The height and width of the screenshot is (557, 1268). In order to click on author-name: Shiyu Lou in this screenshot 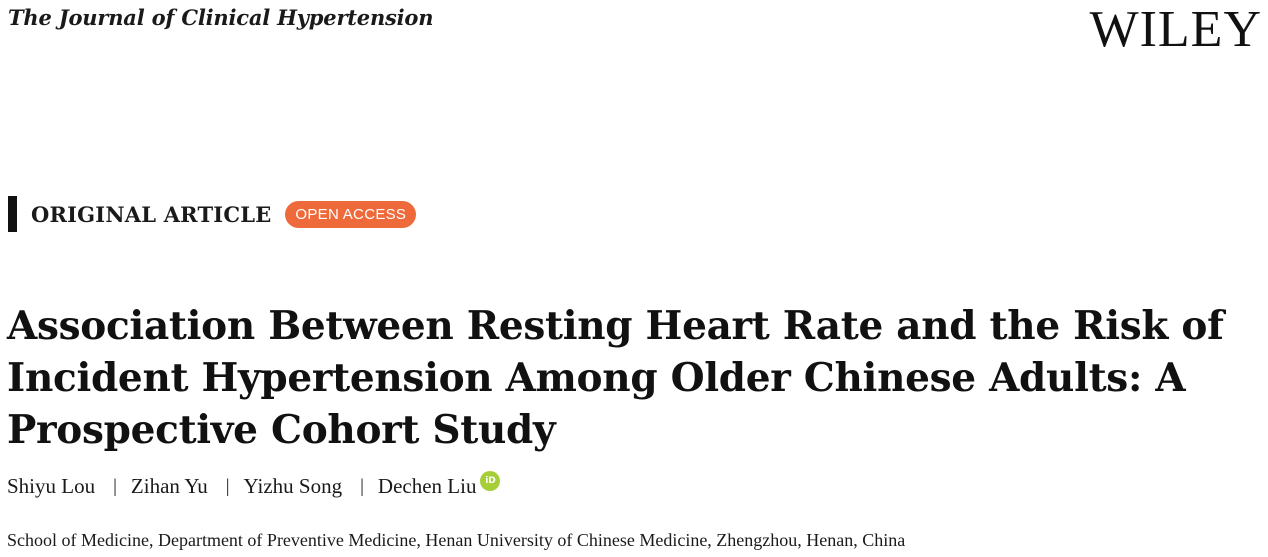, I will do `click(51, 486)`.